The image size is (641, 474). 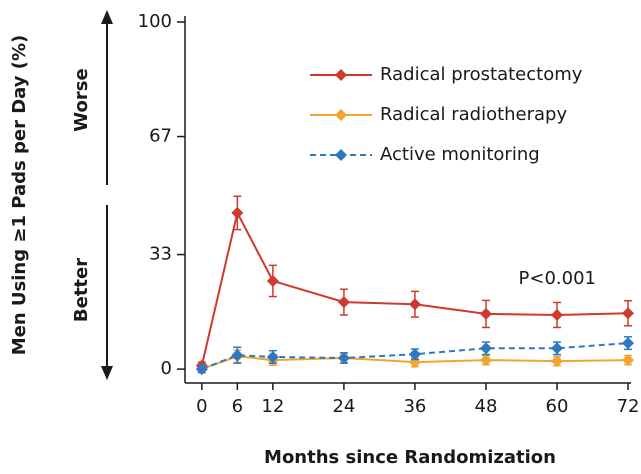 What do you see at coordinates (155, 21) in the screenshot?
I see `y-tick-label: 100` at bounding box center [155, 21].